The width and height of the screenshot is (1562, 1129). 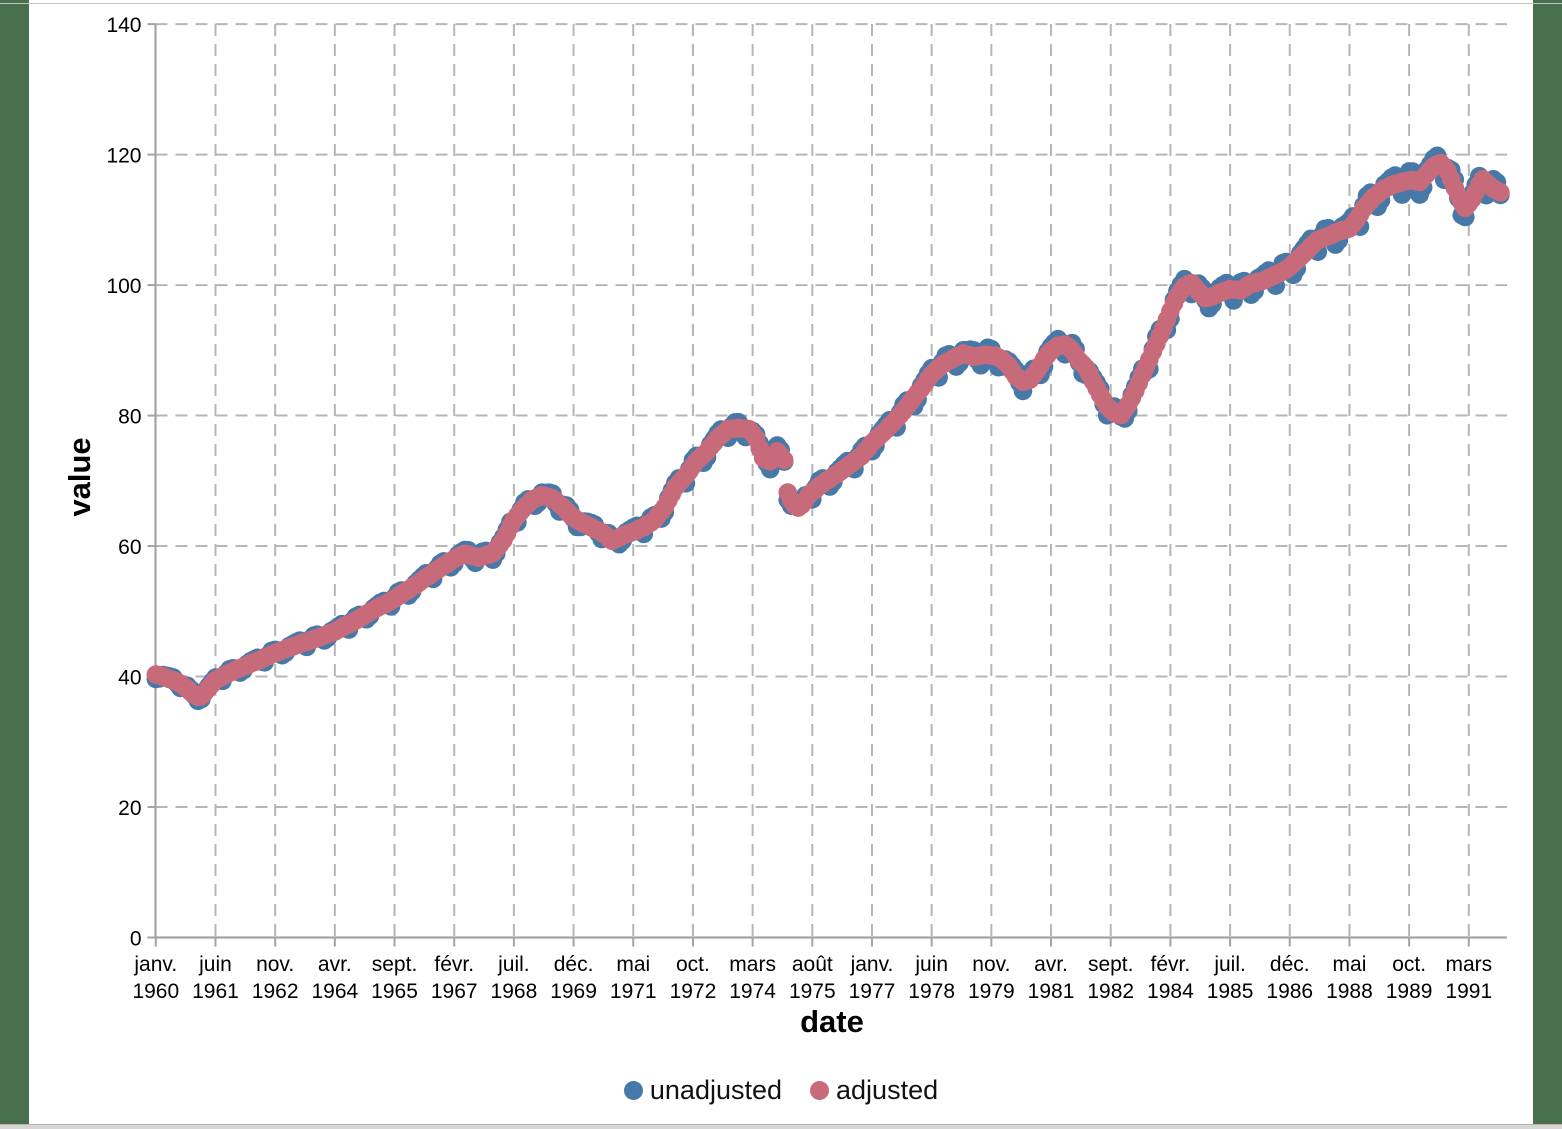 What do you see at coordinates (1051, 991) in the screenshot?
I see `x-tick-label-year: 1981` at bounding box center [1051, 991].